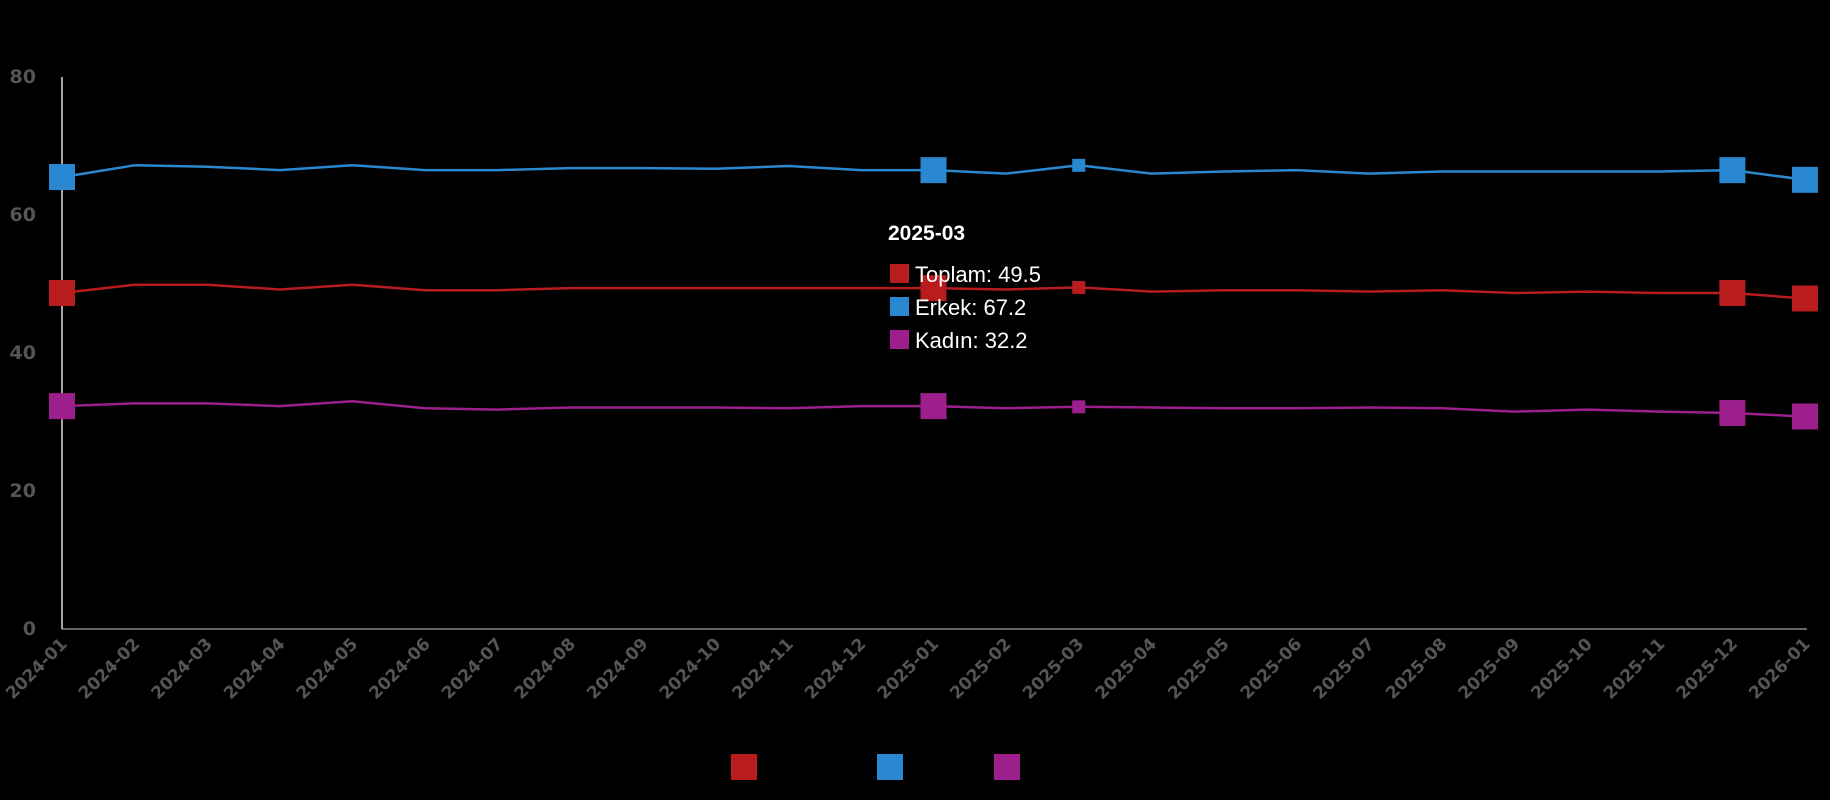  Describe the element at coordinates (36, 668) in the screenshot. I see `x-tick-label: 2024-01` at that location.